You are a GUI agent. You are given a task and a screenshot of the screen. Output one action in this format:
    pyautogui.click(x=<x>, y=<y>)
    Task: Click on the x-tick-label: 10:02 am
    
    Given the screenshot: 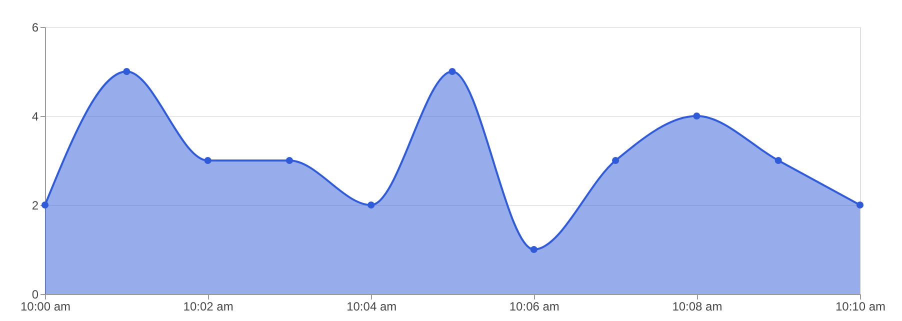 What is the action you would take?
    pyautogui.click(x=208, y=307)
    